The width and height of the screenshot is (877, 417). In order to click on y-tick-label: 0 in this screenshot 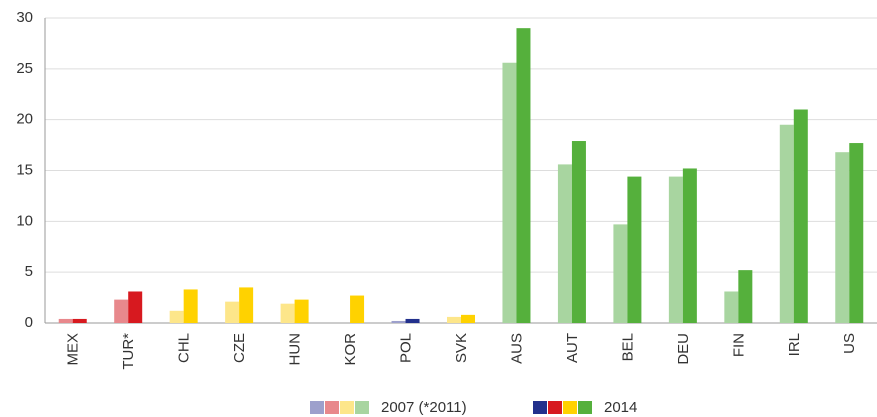, I will do `click(29, 322)`.